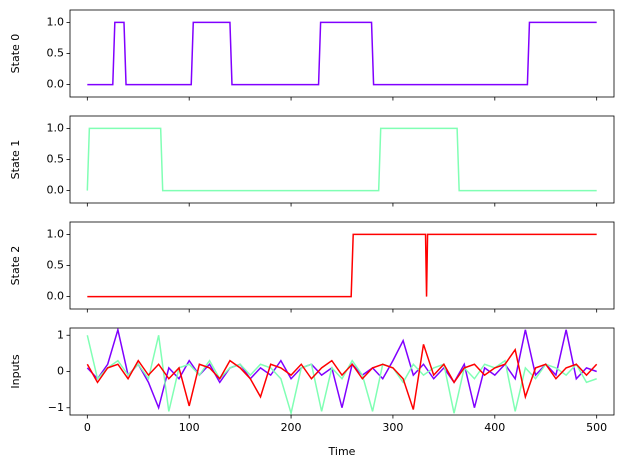 This screenshot has width=631, height=470. I want to click on y-tick-label: 1, so click(60, 334).